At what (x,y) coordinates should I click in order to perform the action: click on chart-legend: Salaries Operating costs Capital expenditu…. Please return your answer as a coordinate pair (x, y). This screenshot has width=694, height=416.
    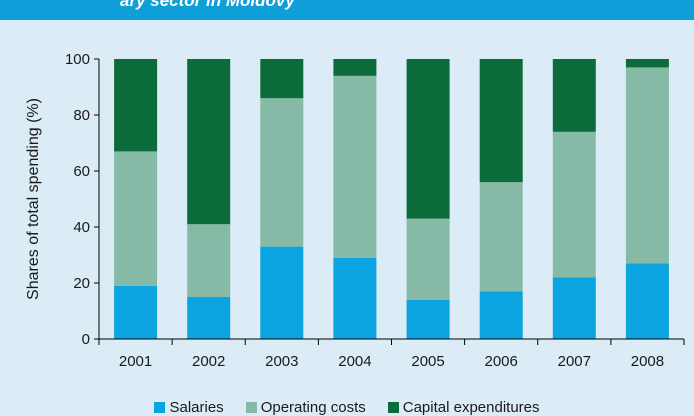
    Looking at the image, I should click on (347, 407).